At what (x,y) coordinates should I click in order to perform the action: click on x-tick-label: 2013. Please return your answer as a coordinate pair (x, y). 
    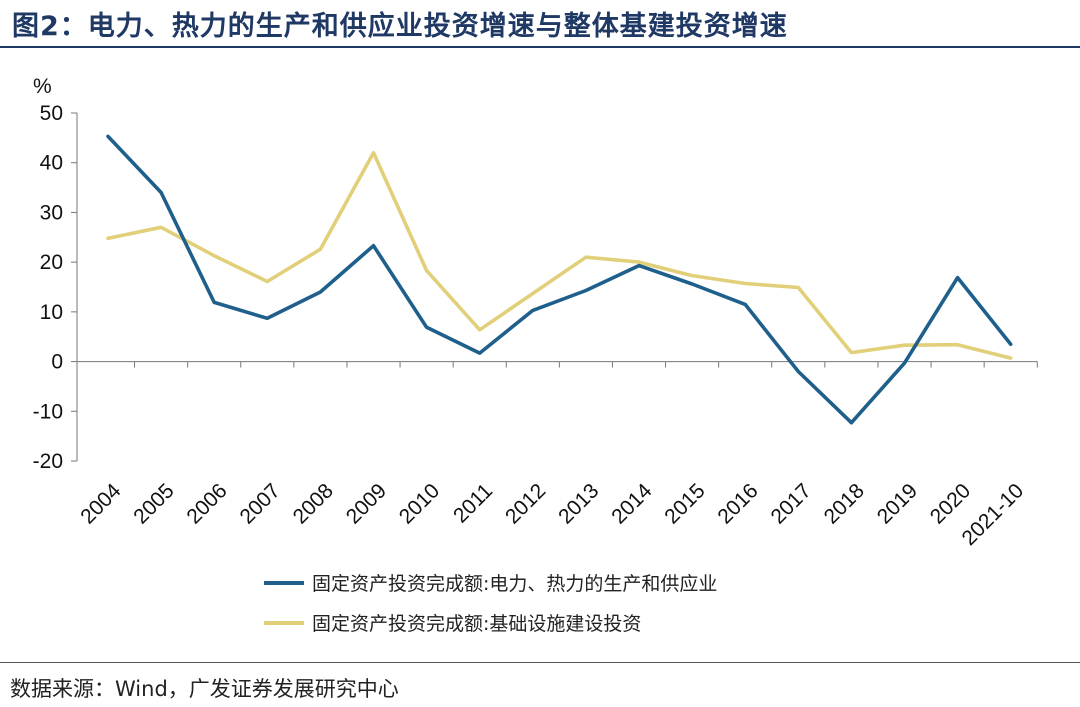
    Looking at the image, I should click on (578, 503).